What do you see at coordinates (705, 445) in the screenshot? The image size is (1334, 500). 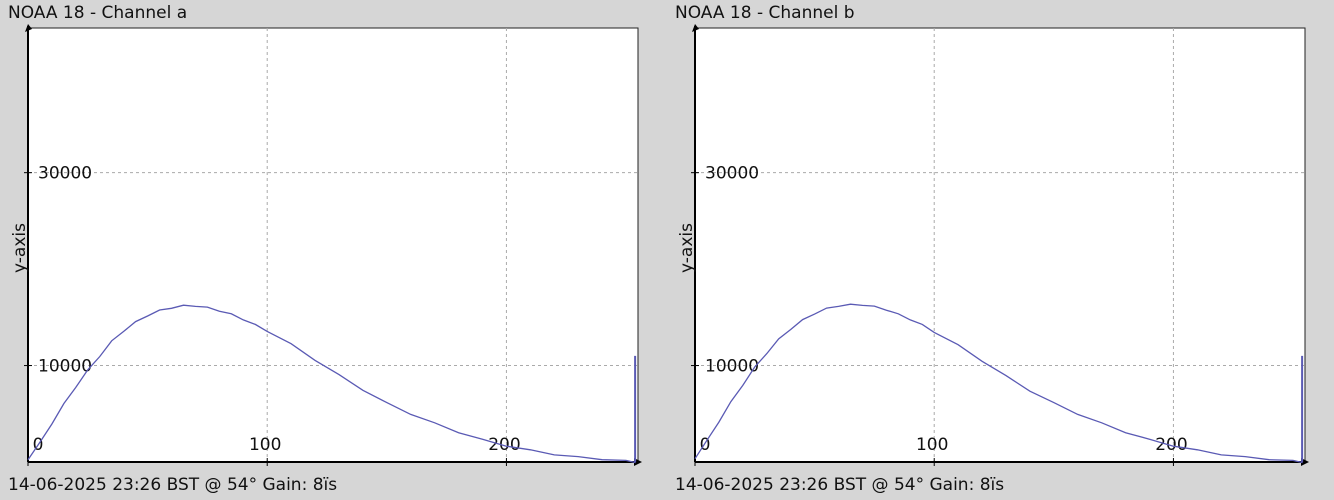 I see `x-tick-label: 0` at bounding box center [705, 445].